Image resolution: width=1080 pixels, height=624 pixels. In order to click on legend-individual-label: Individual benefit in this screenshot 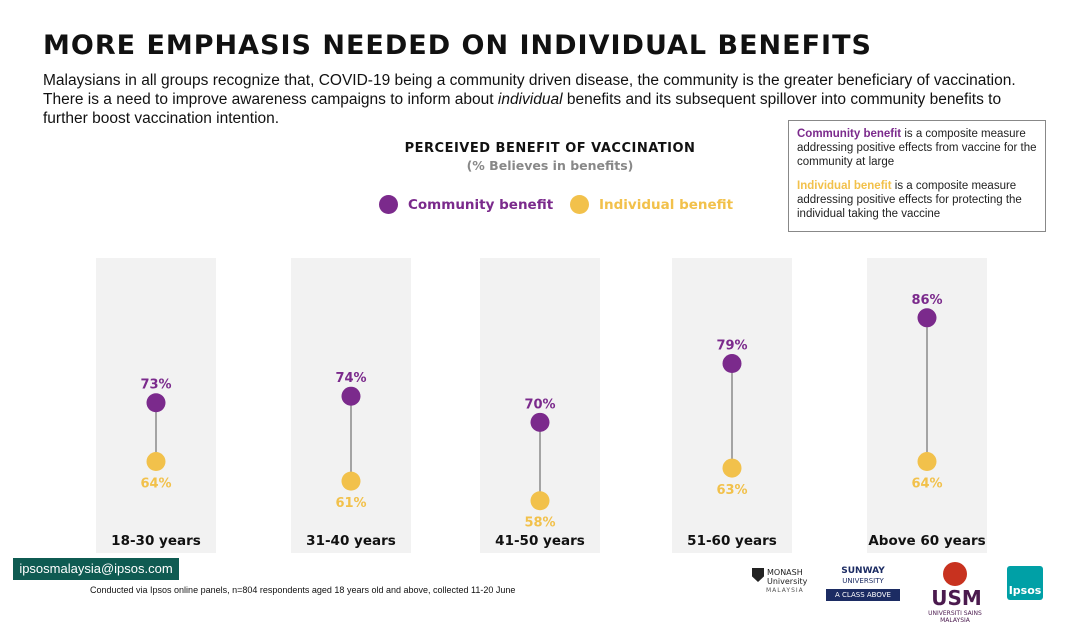, I will do `click(666, 204)`.